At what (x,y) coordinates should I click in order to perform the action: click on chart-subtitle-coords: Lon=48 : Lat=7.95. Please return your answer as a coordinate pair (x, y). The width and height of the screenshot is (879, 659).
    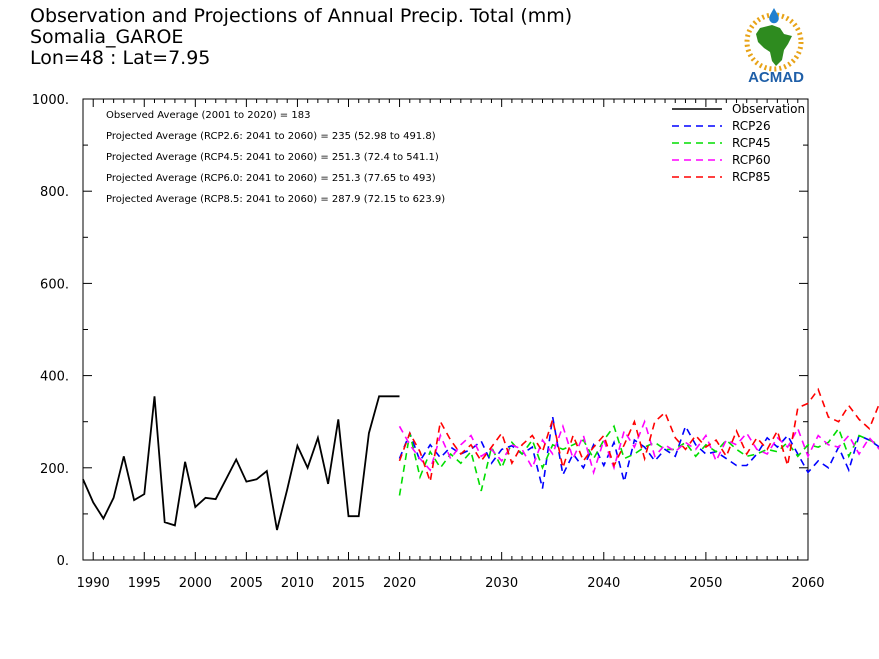
    Looking at the image, I should click on (120, 58).